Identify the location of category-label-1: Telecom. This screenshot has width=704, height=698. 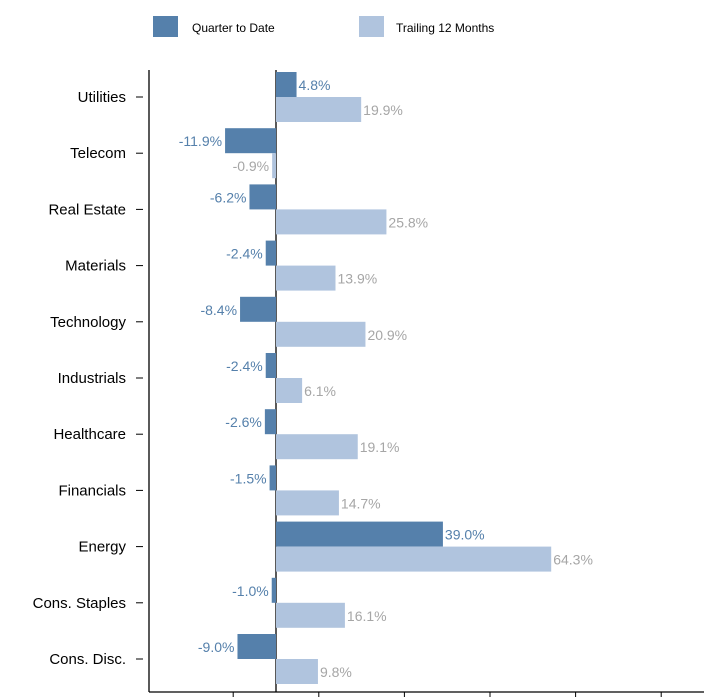
(98, 153).